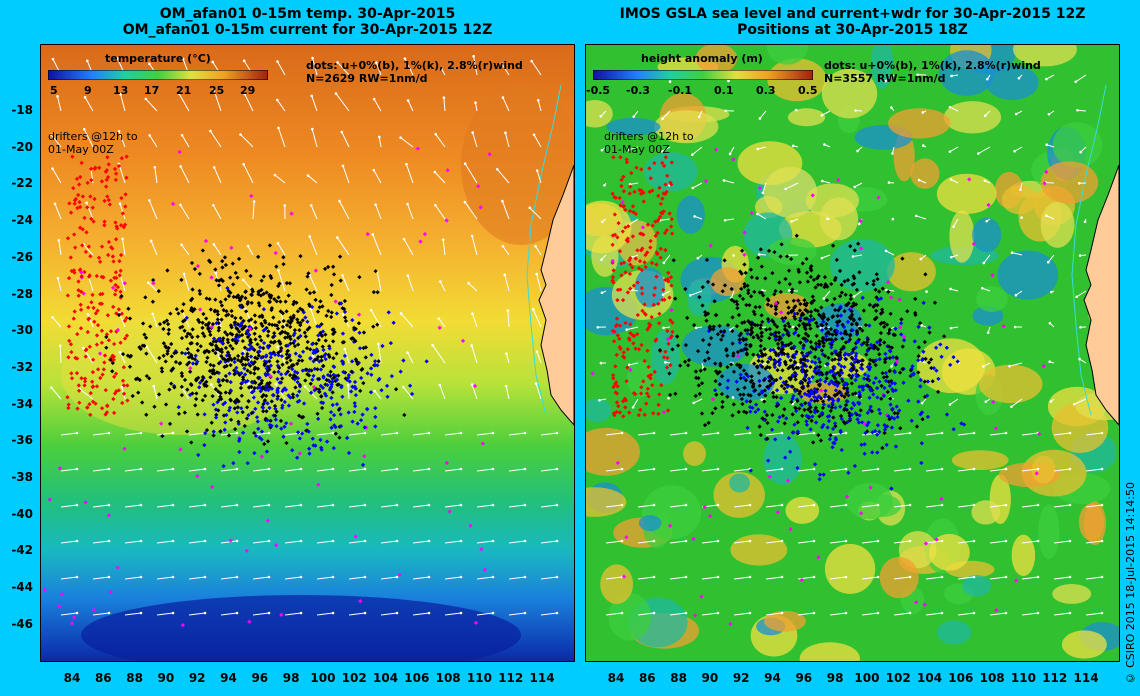 The image size is (1140, 696). What do you see at coordinates (741, 678) in the screenshot?
I see `longitude-tick: 92` at bounding box center [741, 678].